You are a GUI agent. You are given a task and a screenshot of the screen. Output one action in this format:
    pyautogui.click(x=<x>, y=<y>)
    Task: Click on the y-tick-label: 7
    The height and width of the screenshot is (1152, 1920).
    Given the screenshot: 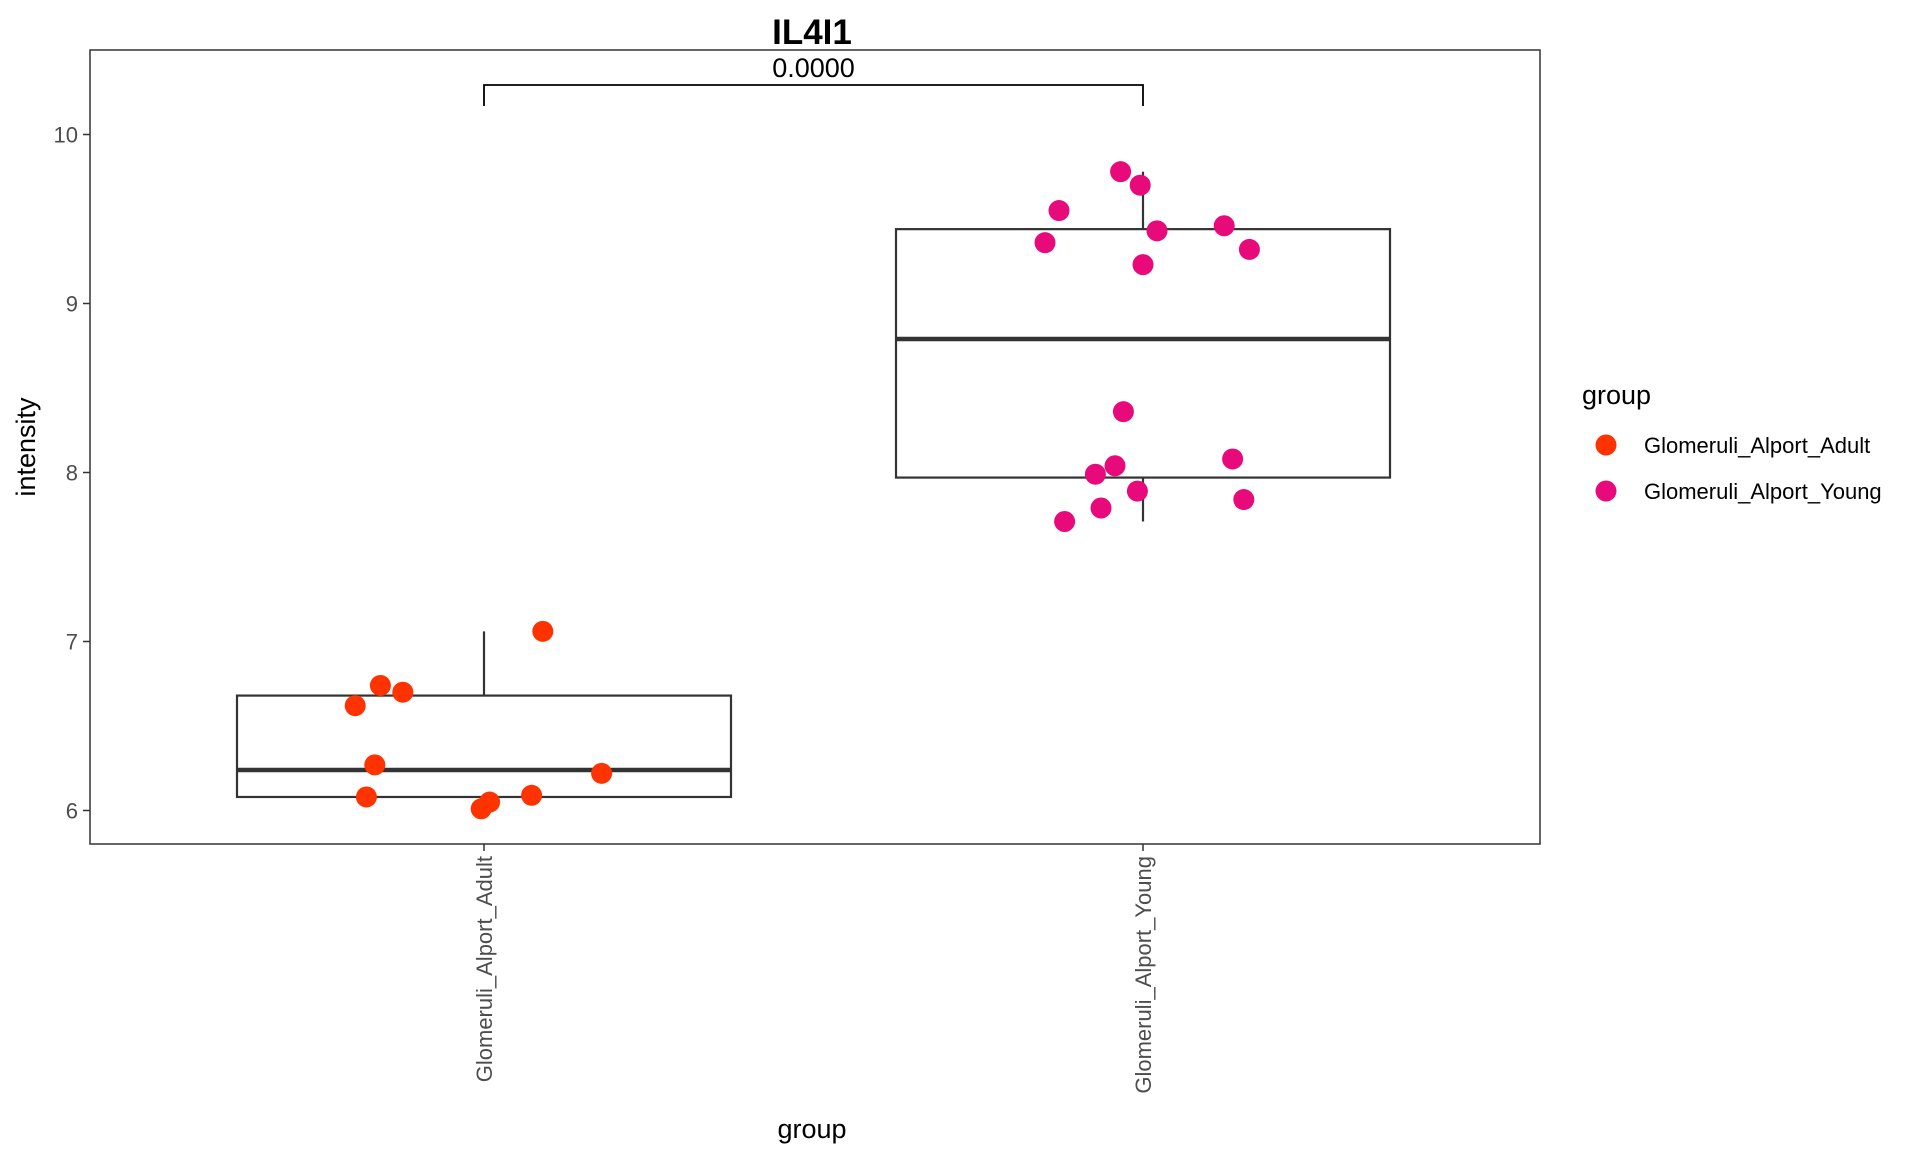 What is the action you would take?
    pyautogui.click(x=72, y=642)
    